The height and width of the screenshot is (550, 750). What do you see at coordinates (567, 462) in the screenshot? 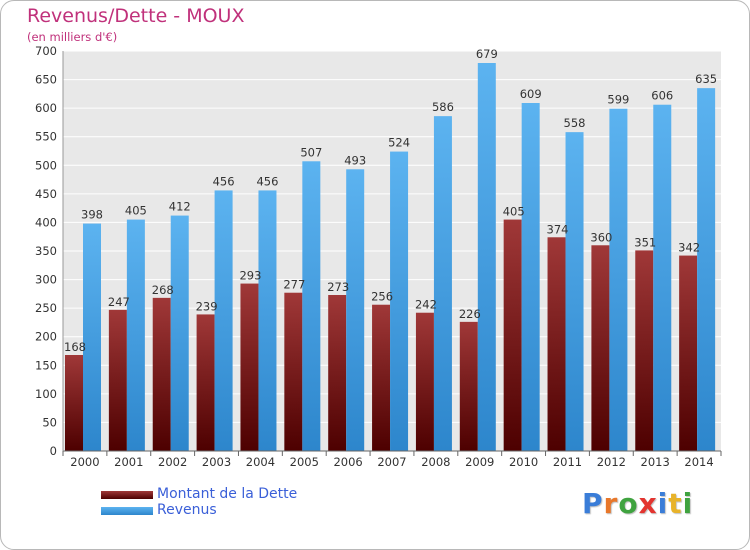
I see `x-tick-label: 2011` at bounding box center [567, 462].